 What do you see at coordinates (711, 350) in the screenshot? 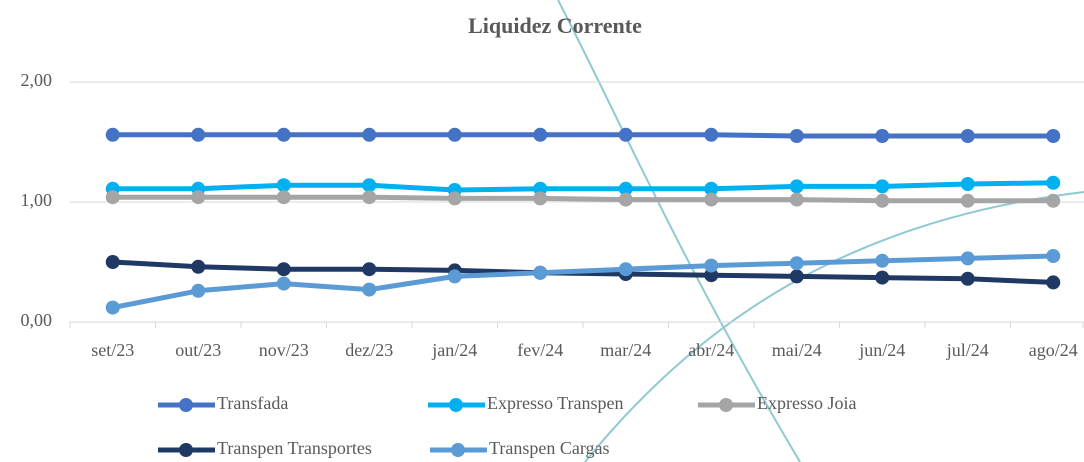
I see `x-tick-label: abr/24` at bounding box center [711, 350].